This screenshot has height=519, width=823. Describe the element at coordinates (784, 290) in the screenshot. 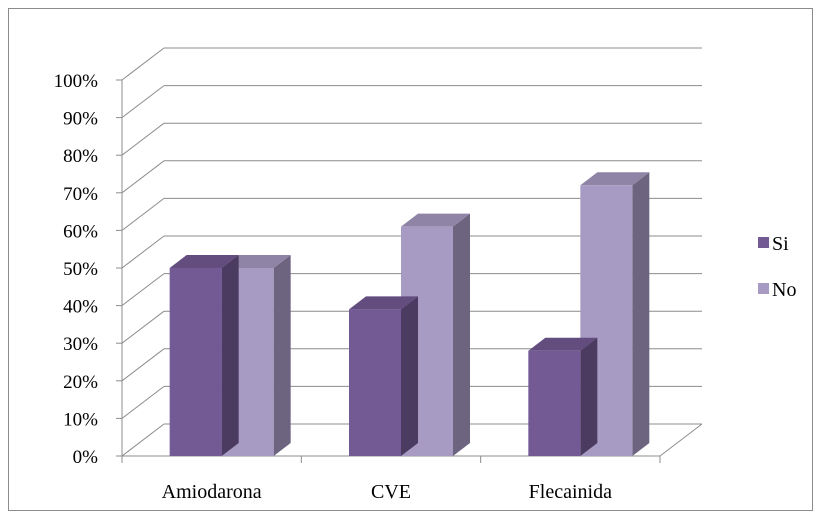

I see `legend-label-no: No` at that location.